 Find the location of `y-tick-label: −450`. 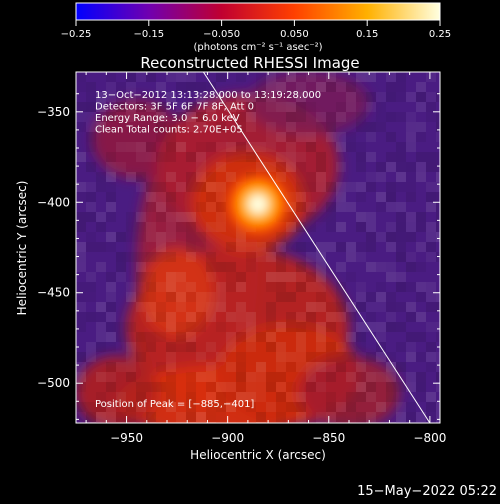

y-tick-label: −450 is located at coordinates (53, 293).